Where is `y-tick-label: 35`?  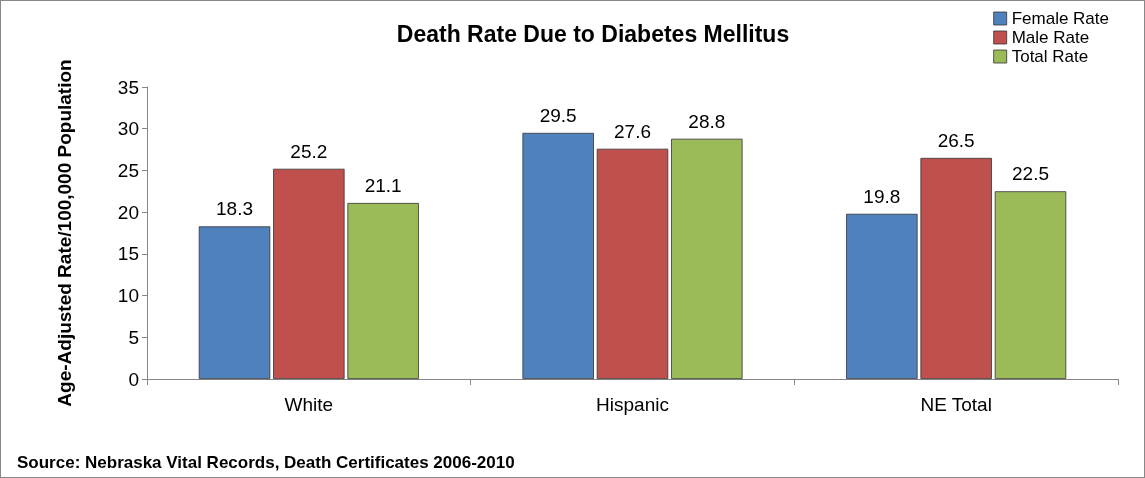 y-tick-label: 35 is located at coordinates (128, 87).